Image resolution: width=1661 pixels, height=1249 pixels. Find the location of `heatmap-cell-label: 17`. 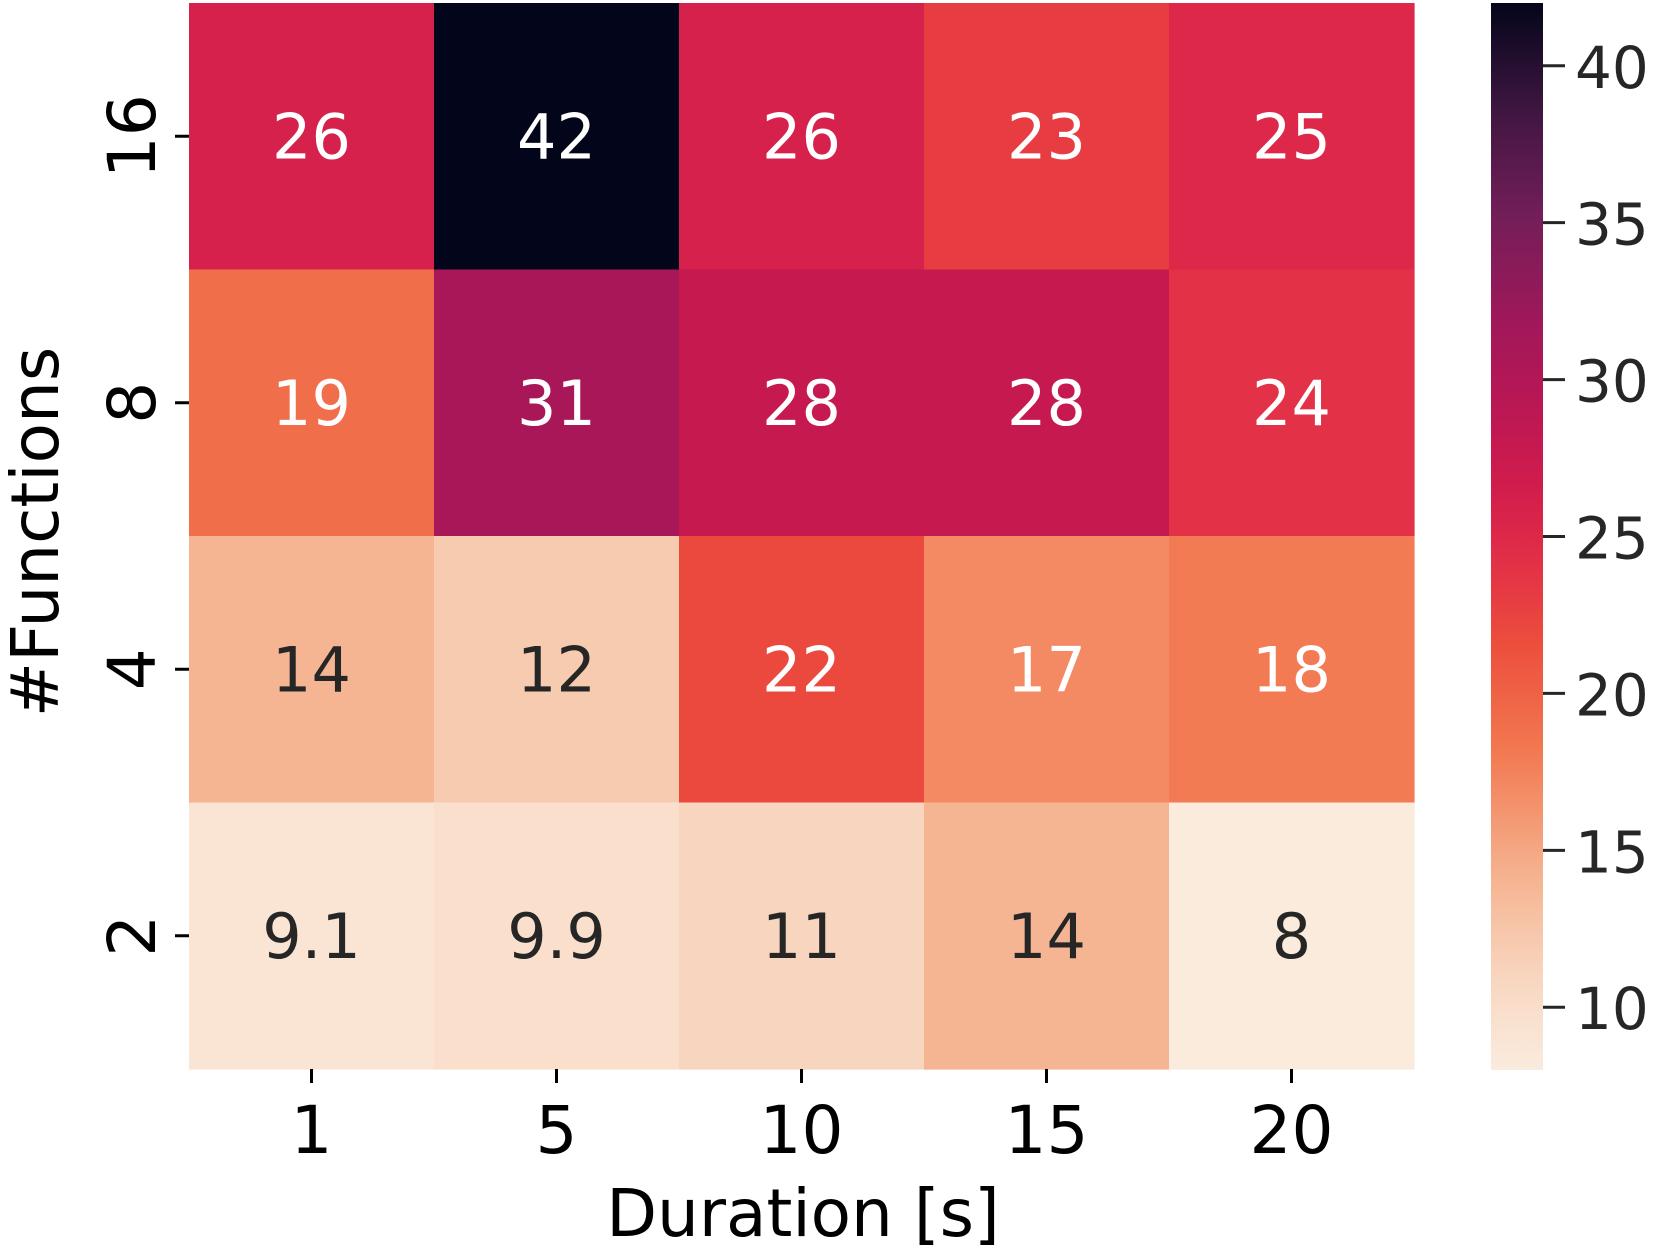

heatmap-cell-label: 17 is located at coordinates (1046, 669).